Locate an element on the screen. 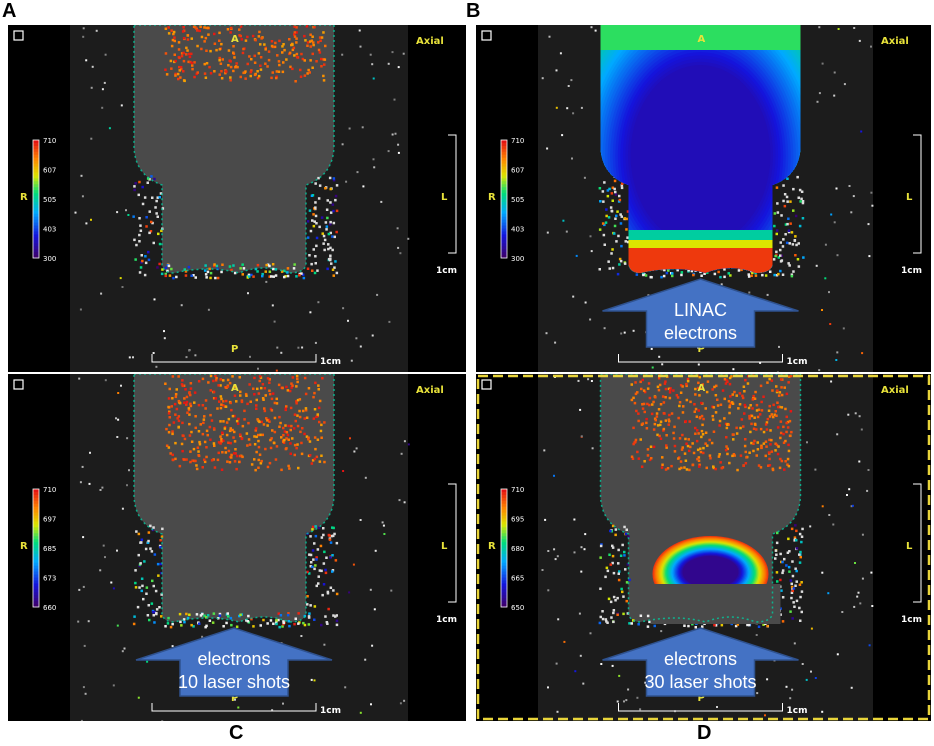 The image size is (934, 746). colorbar-tick-label: 665 is located at coordinates (517, 579).